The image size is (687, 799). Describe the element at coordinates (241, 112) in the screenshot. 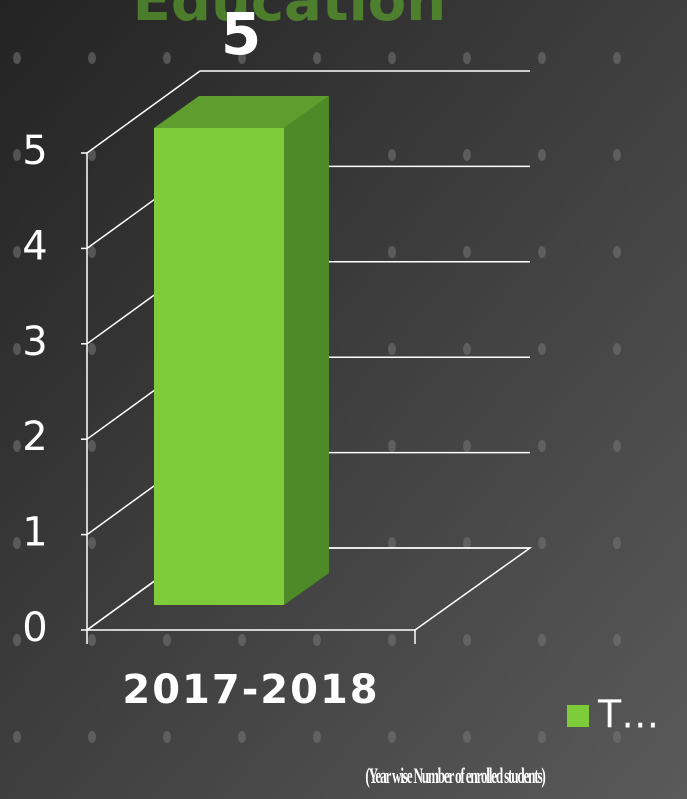

I see `bar-top` at that location.